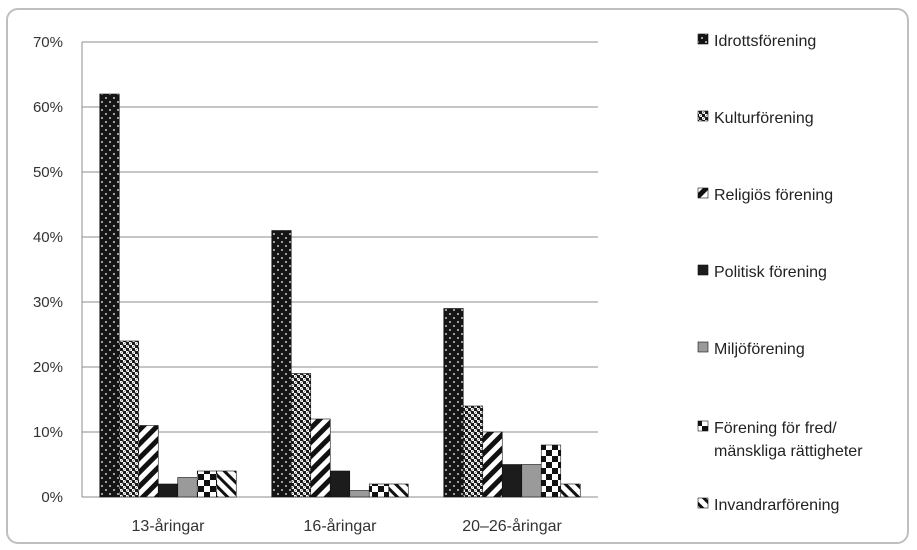  I want to click on y-tick-label: 70%, so click(48, 42).